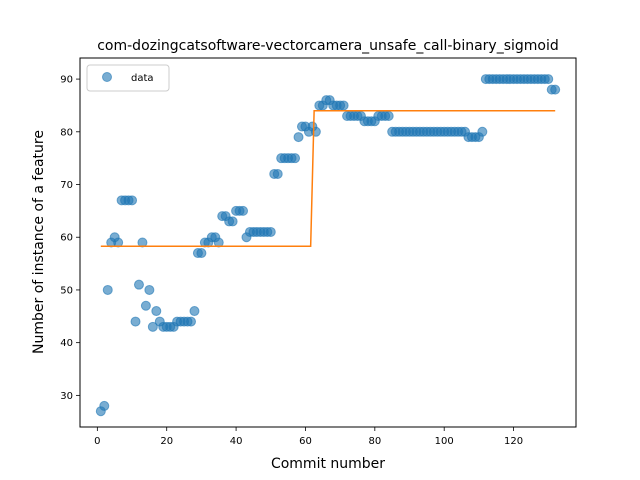 The height and width of the screenshot is (480, 640). I want to click on y-tick-label-0: 30, so click(66, 396).